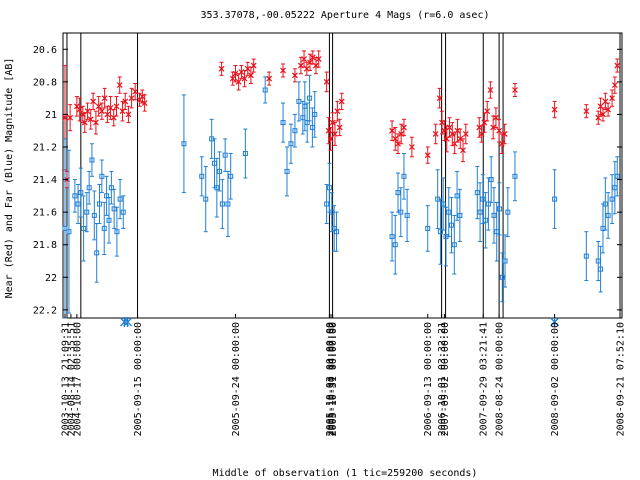 The height and width of the screenshot is (480, 640). Describe the element at coordinates (442, 379) in the screenshot. I see `x-tick-label: 2006-10-01 03:32:21` at that location.